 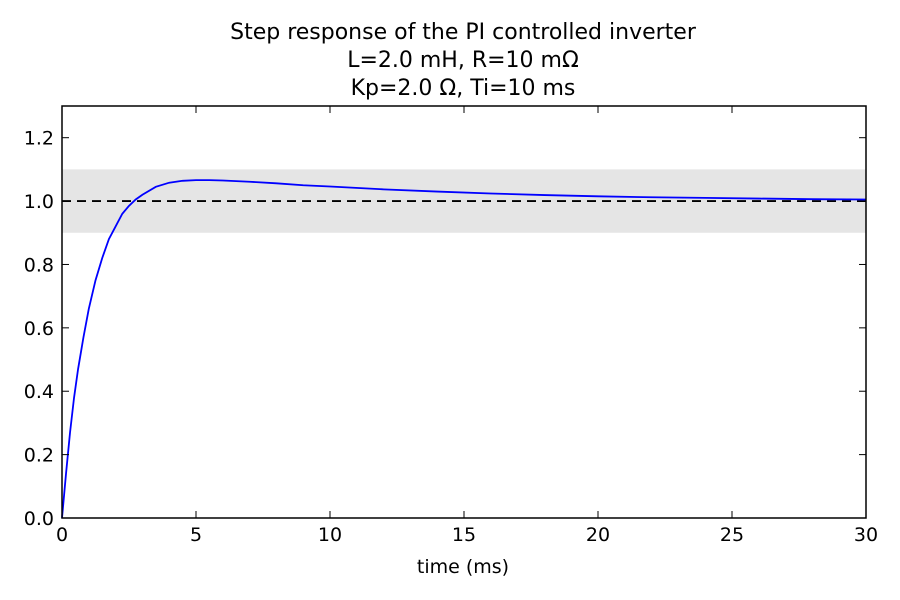 I want to click on x-tick-label-5: 5, so click(x=196, y=535).